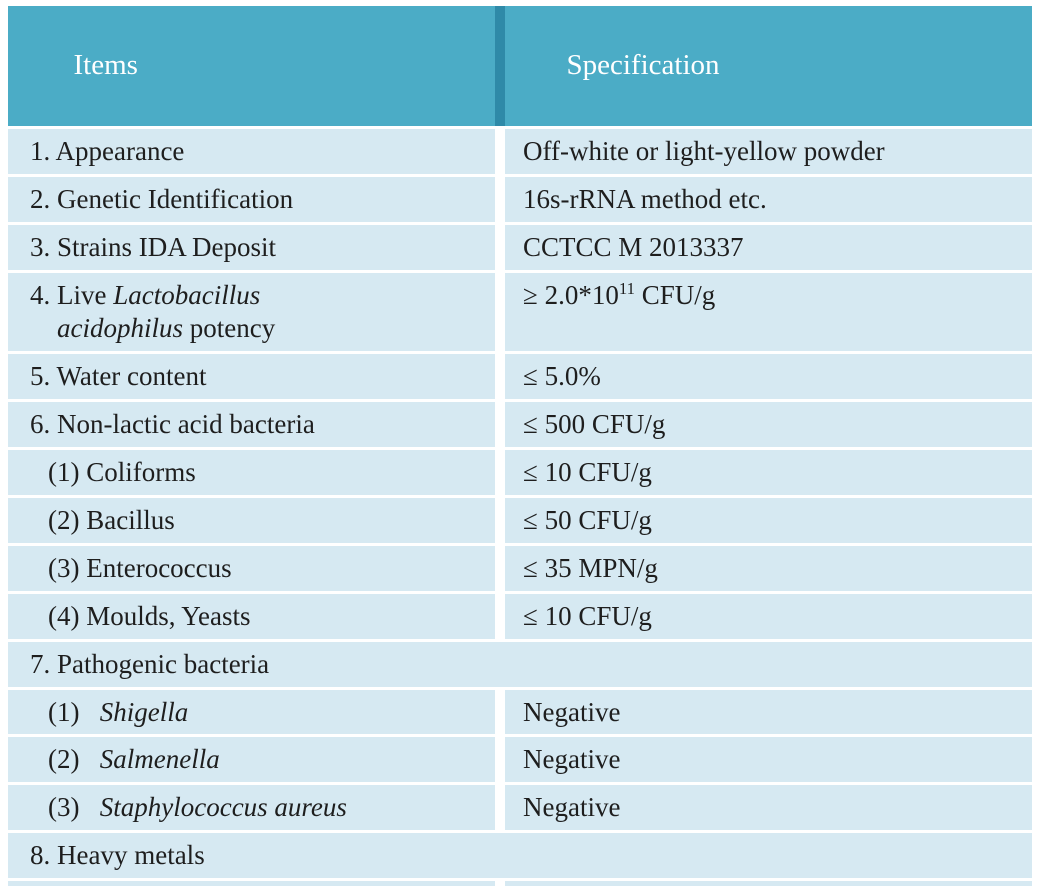  I want to click on table-row: 5. Water content ≤ 5.0%, so click(520, 376).